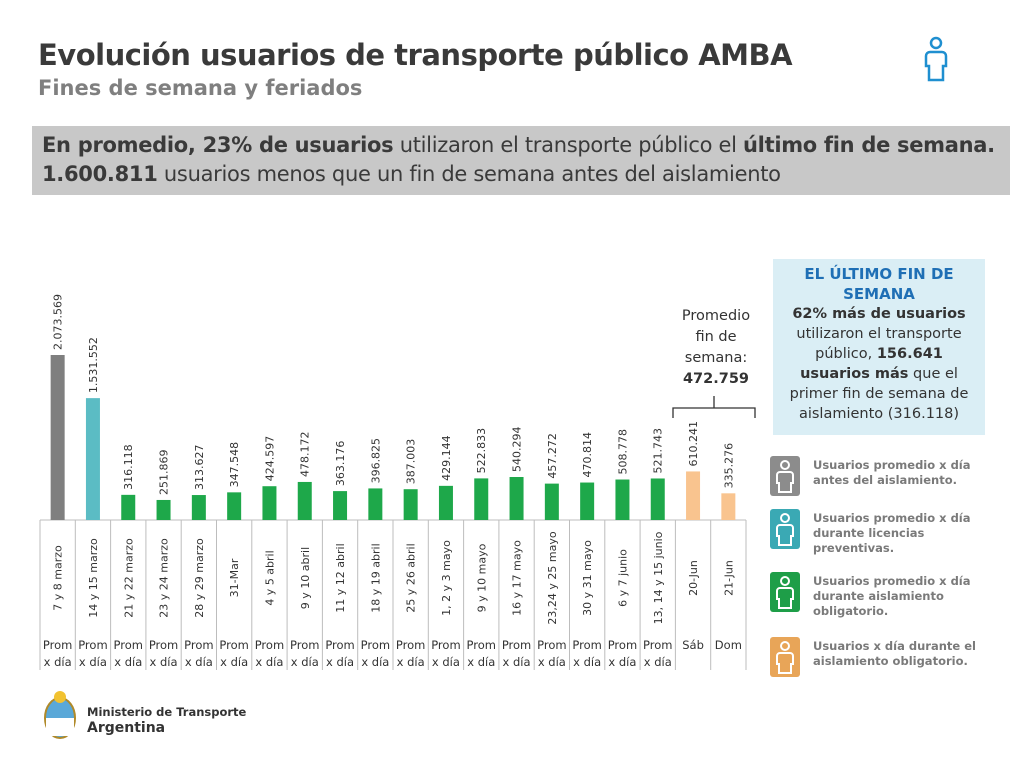 This screenshot has width=1024, height=768. I want to click on category-label: 21 y 22 marzo, so click(128, 578).